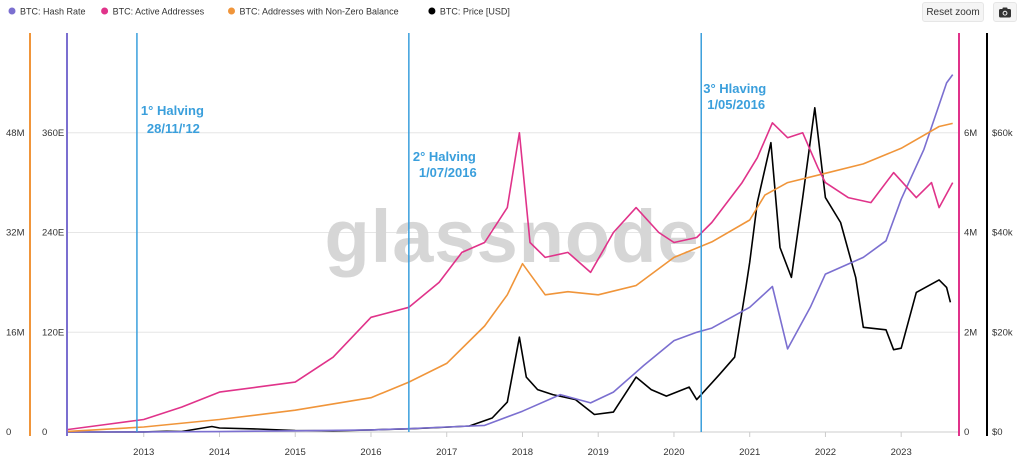 Image resolution: width=1024 pixels, height=460 pixels. I want to click on nonzero-tick-label: 32M, so click(15, 233).